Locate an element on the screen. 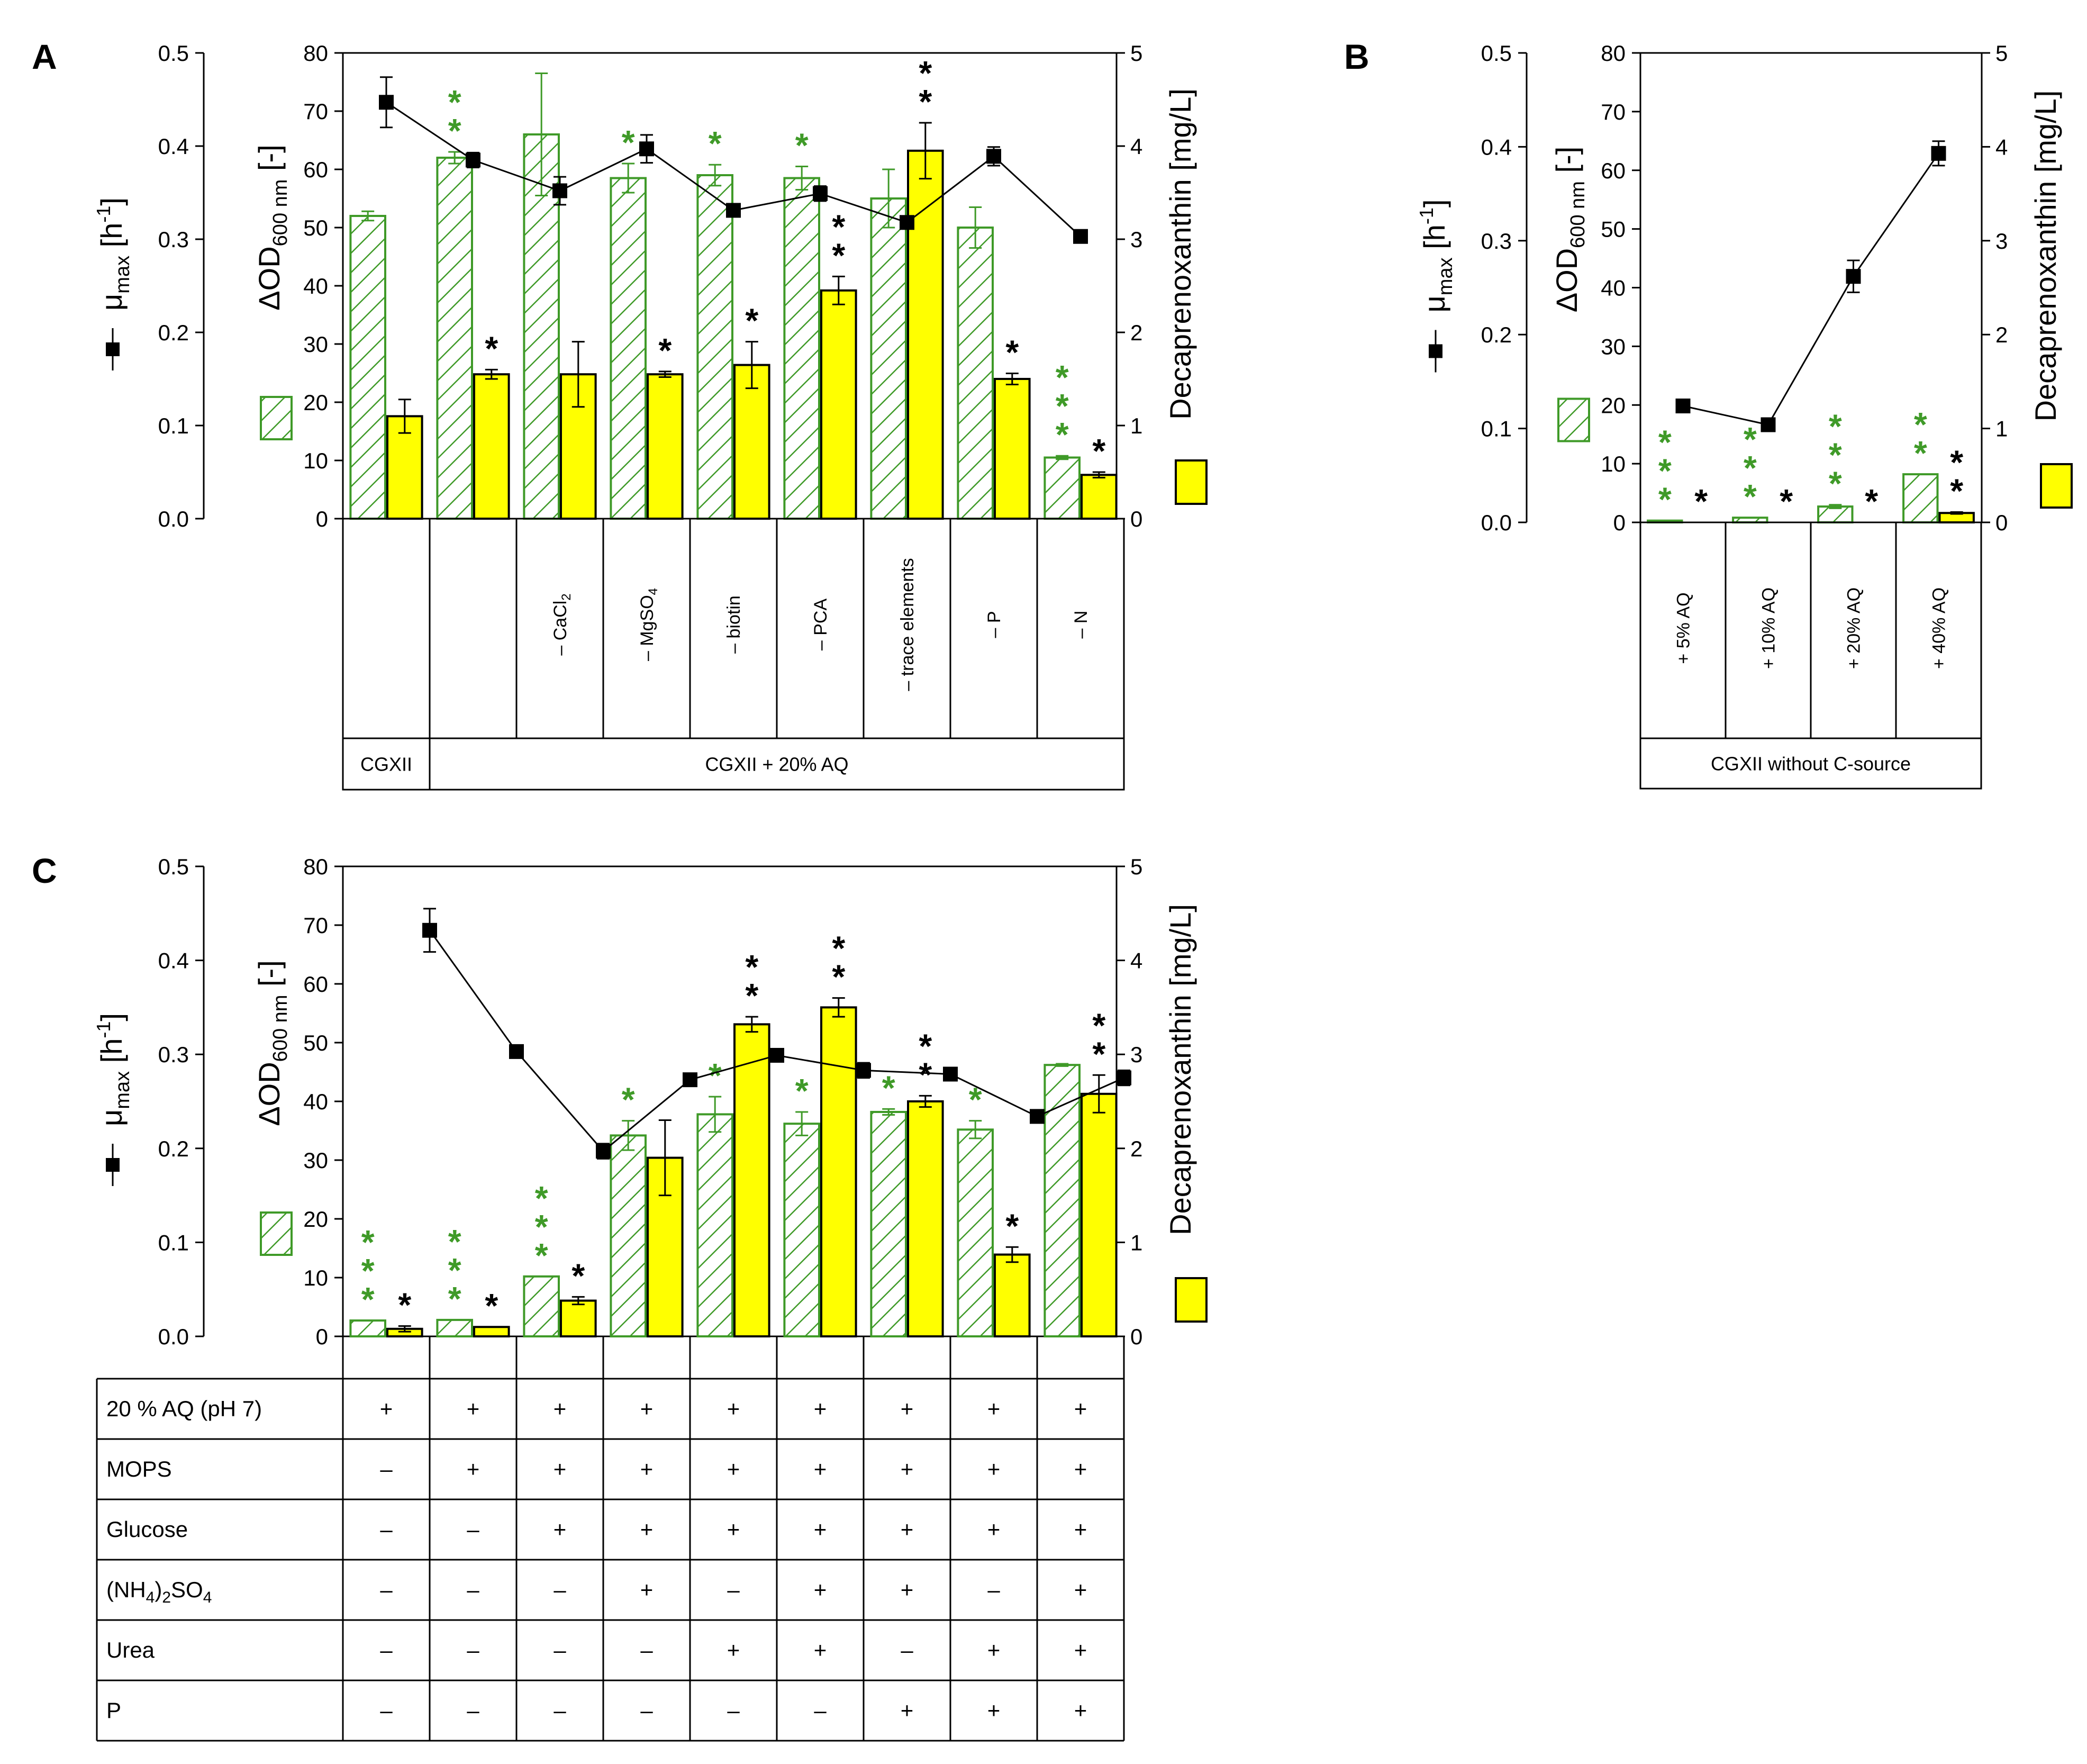 The image size is (2087, 1764). category-label: – trace elements is located at coordinates (908, 624).